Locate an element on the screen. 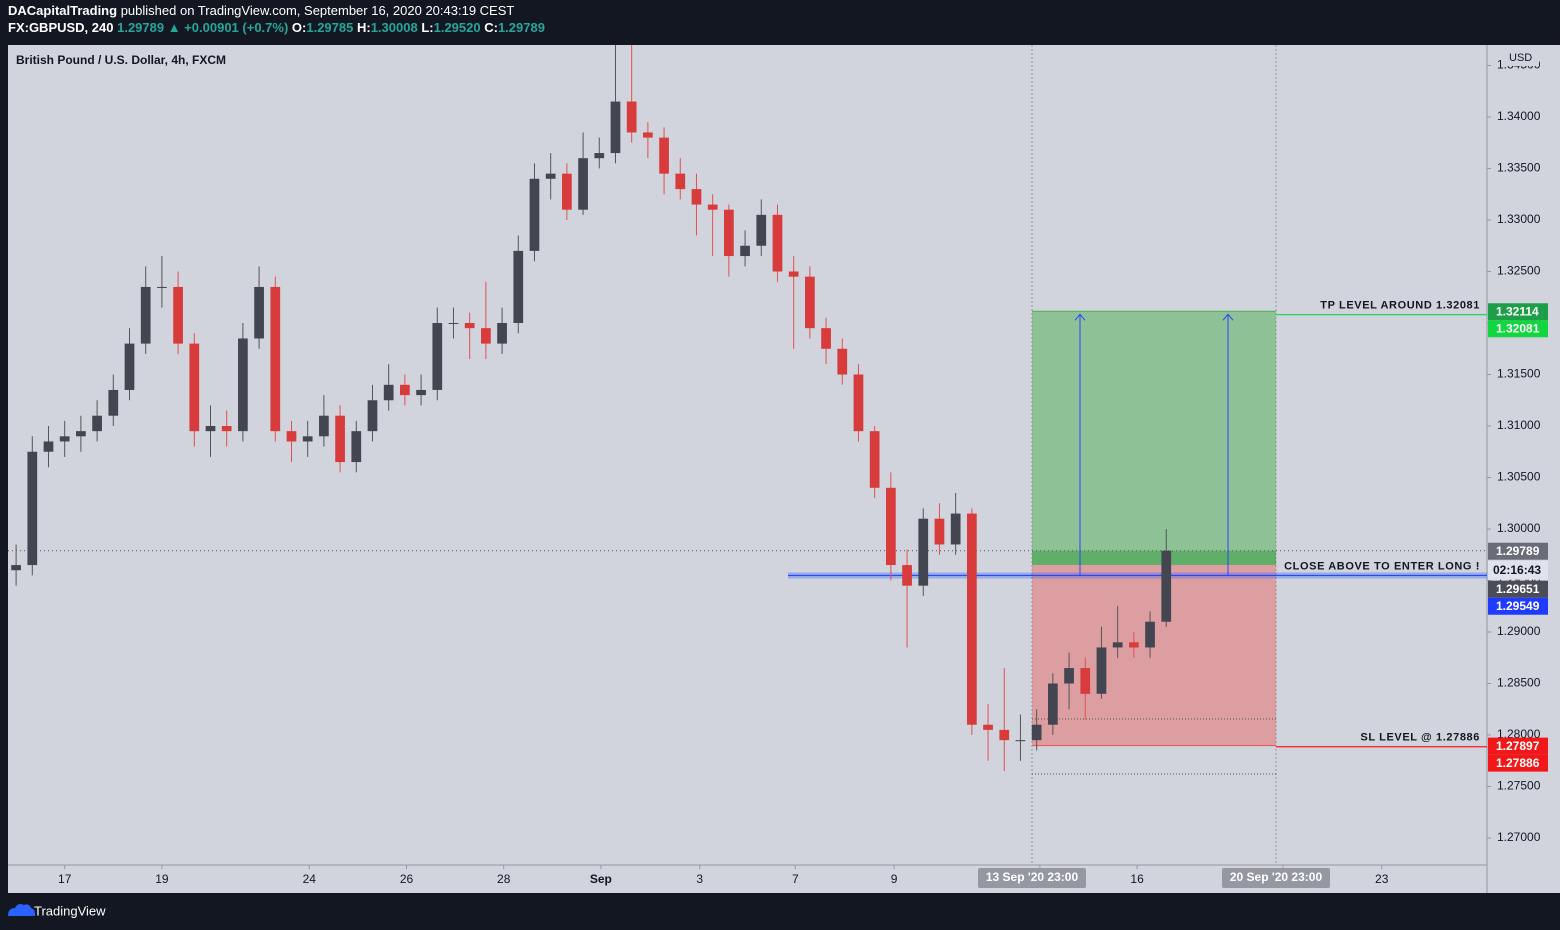 The height and width of the screenshot is (930, 1560). currency: USD is located at coordinates (1520, 58).